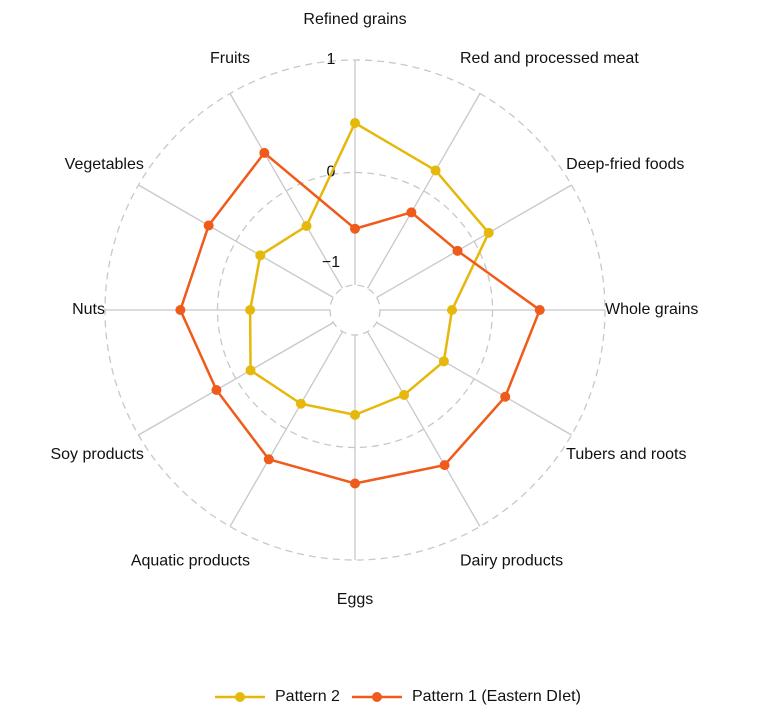 This screenshot has height=723, width=771. What do you see at coordinates (331, 262) in the screenshot?
I see `r-tick-label: −1` at bounding box center [331, 262].